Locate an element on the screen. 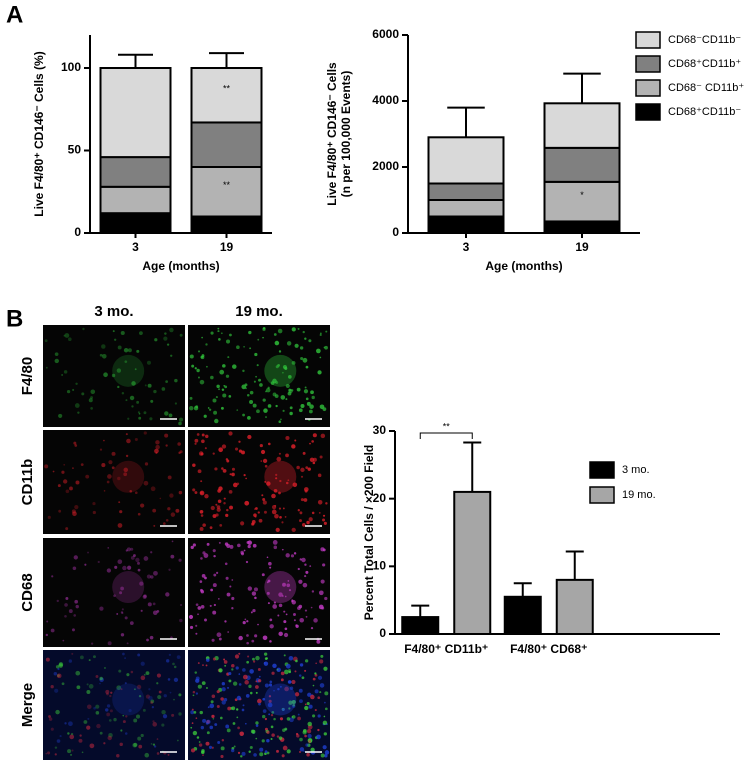  bar-segment is located at coordinates (226, 192).